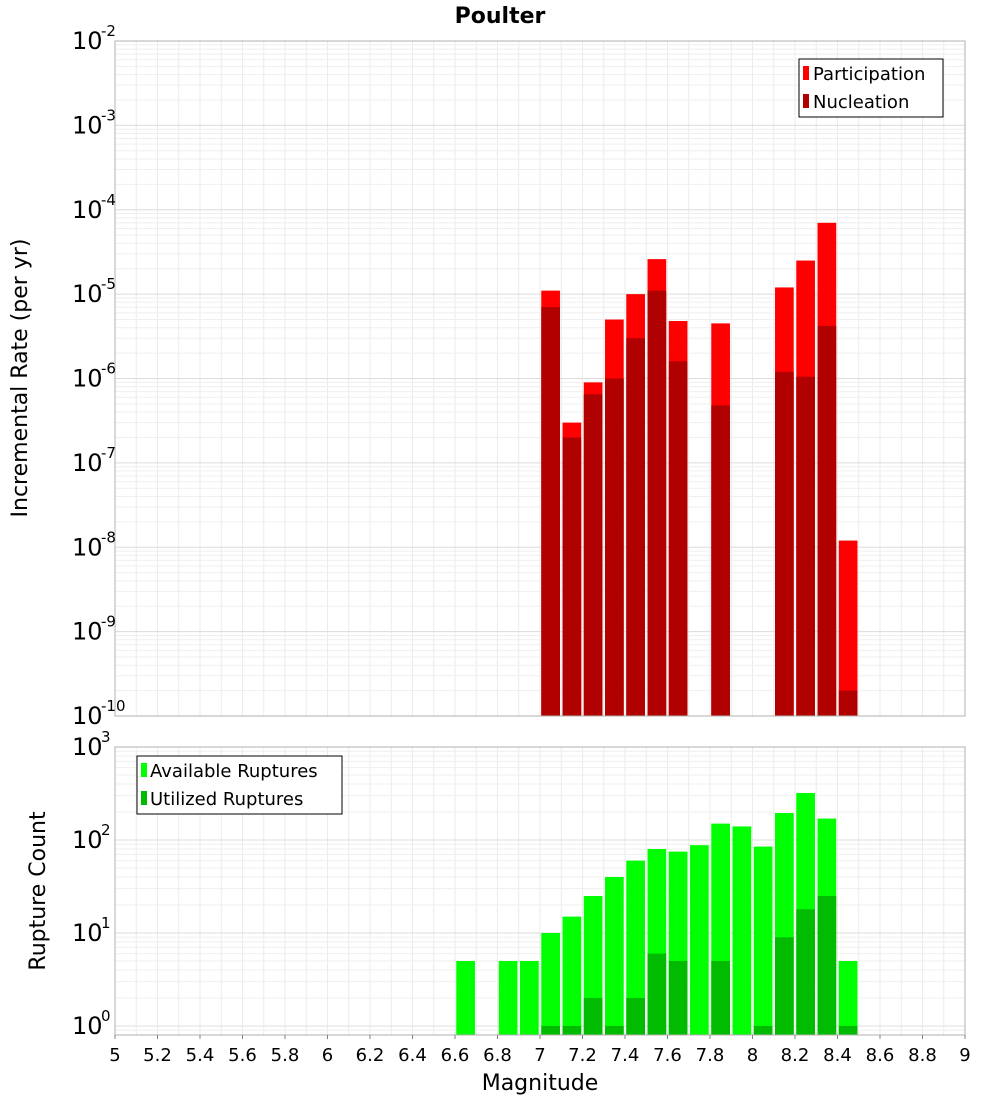 The height and width of the screenshot is (1100, 1000). Describe the element at coordinates (582, 1055) in the screenshot. I see `x-tick-label: 7.2` at that location.